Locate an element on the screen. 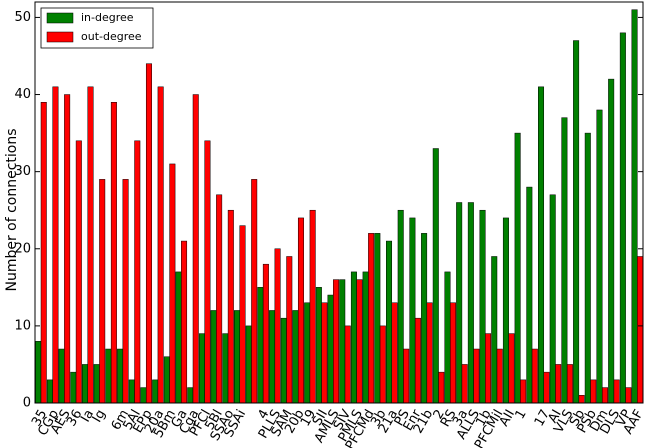 The width and height of the screenshot is (650, 448). x-tick-label: 1b is located at coordinates (483, 418).